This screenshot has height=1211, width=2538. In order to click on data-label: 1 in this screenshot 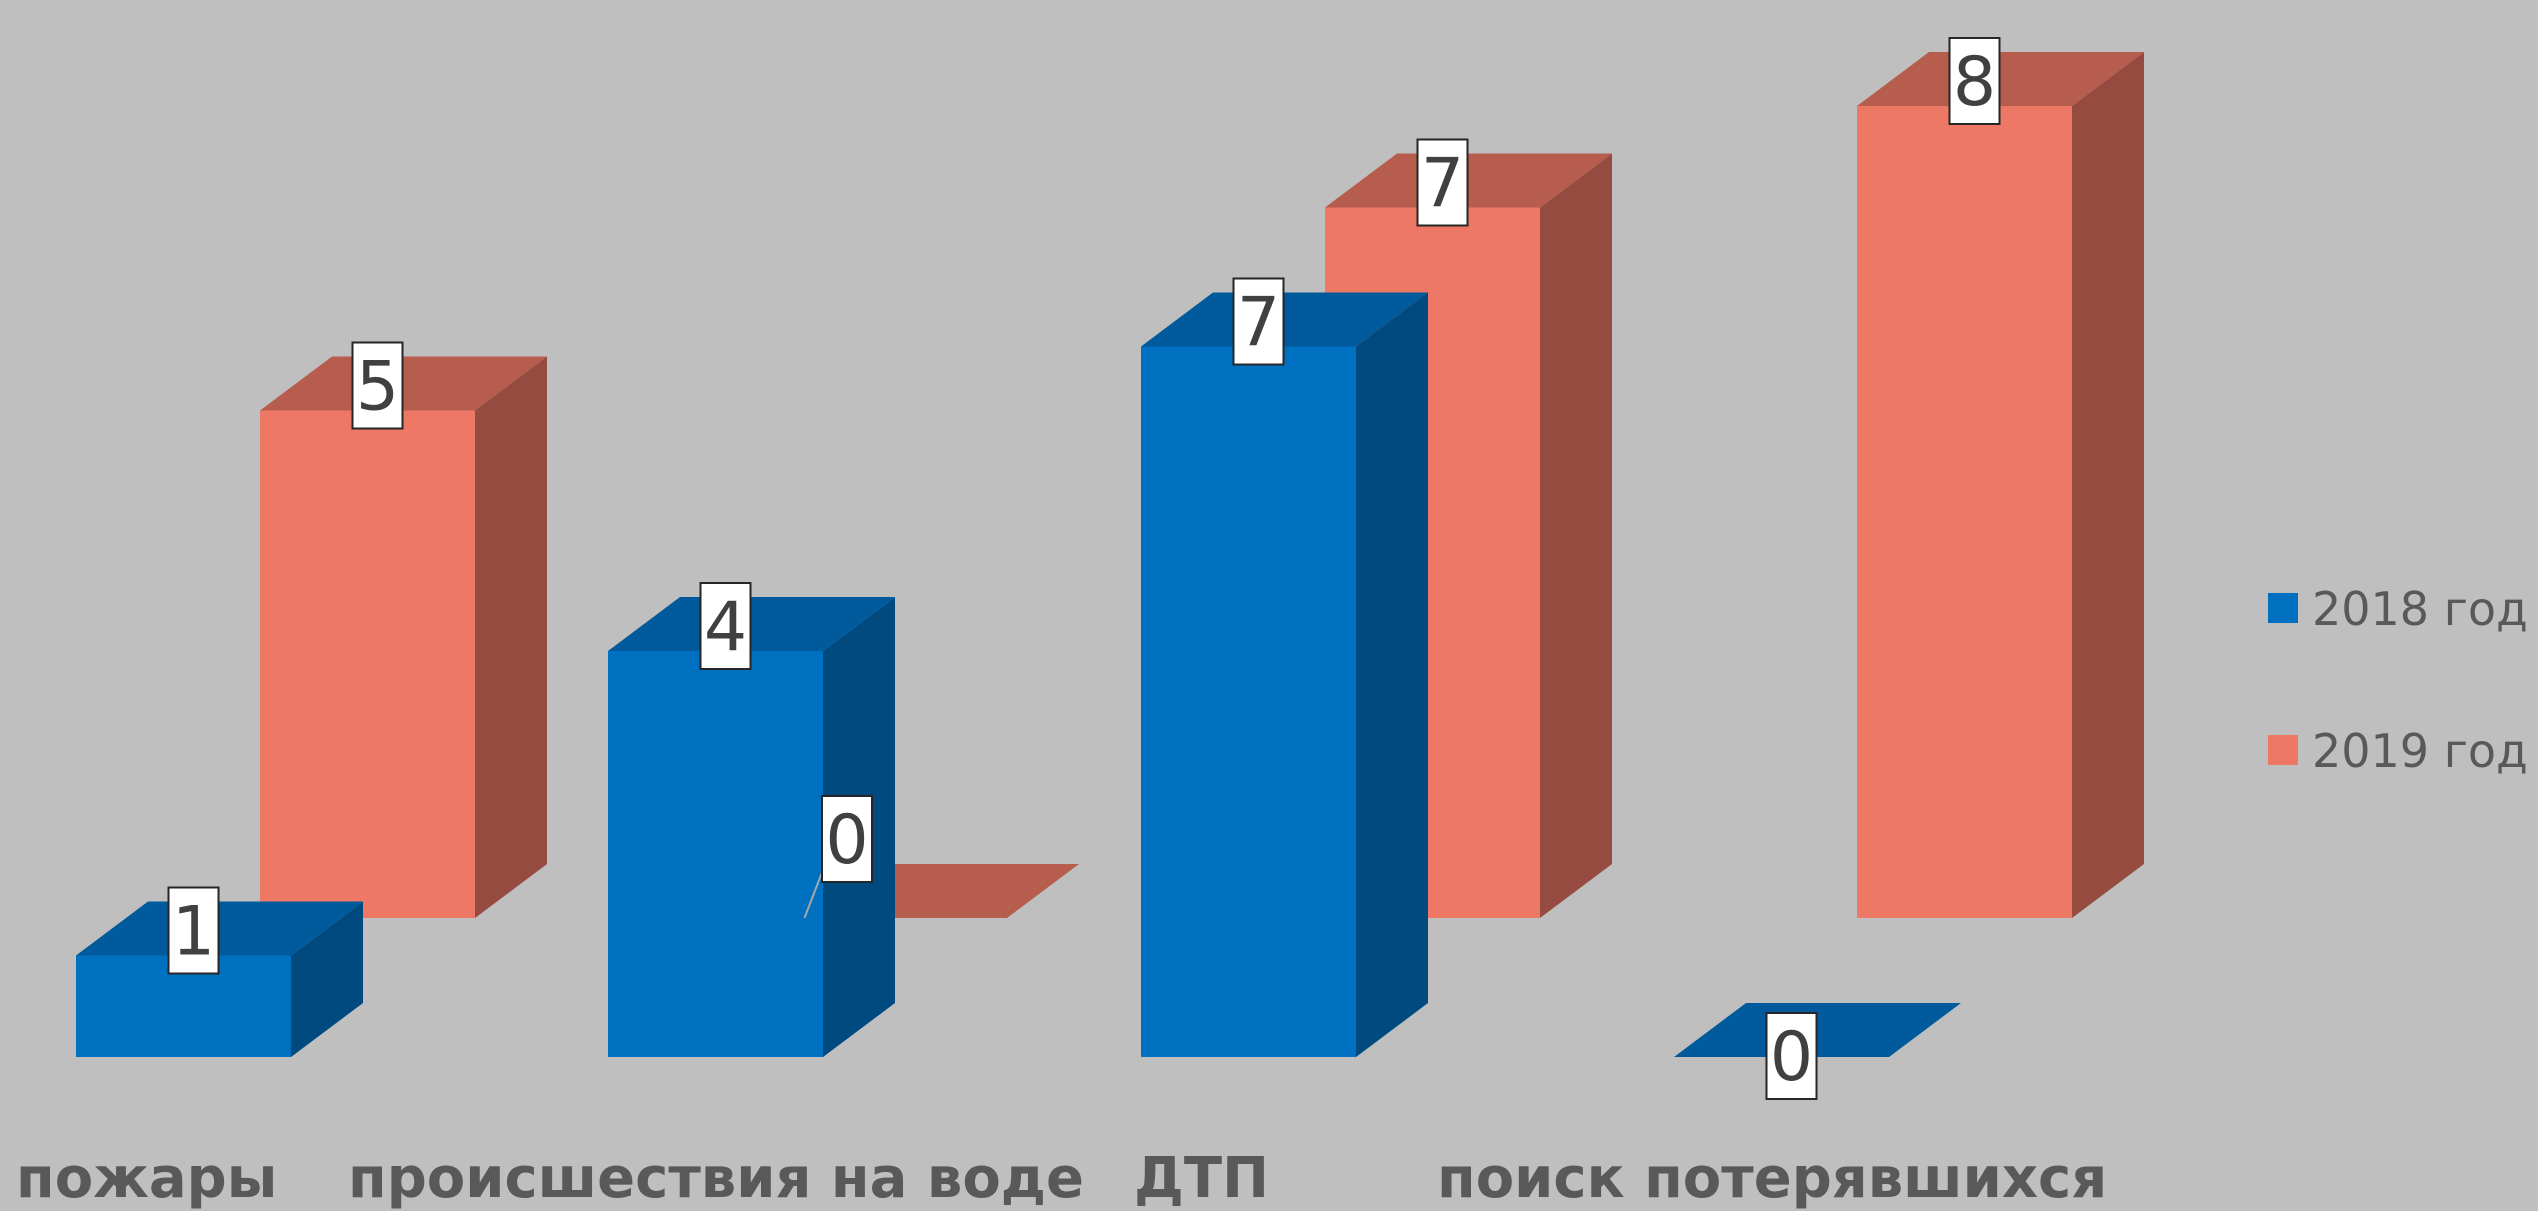, I will do `click(193, 930)`.